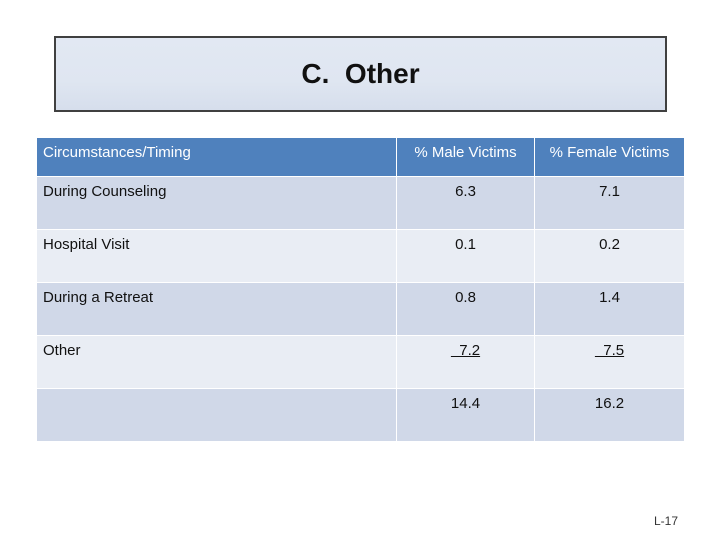  Describe the element at coordinates (465, 415) in the screenshot. I see `male-total: 14.4` at that location.